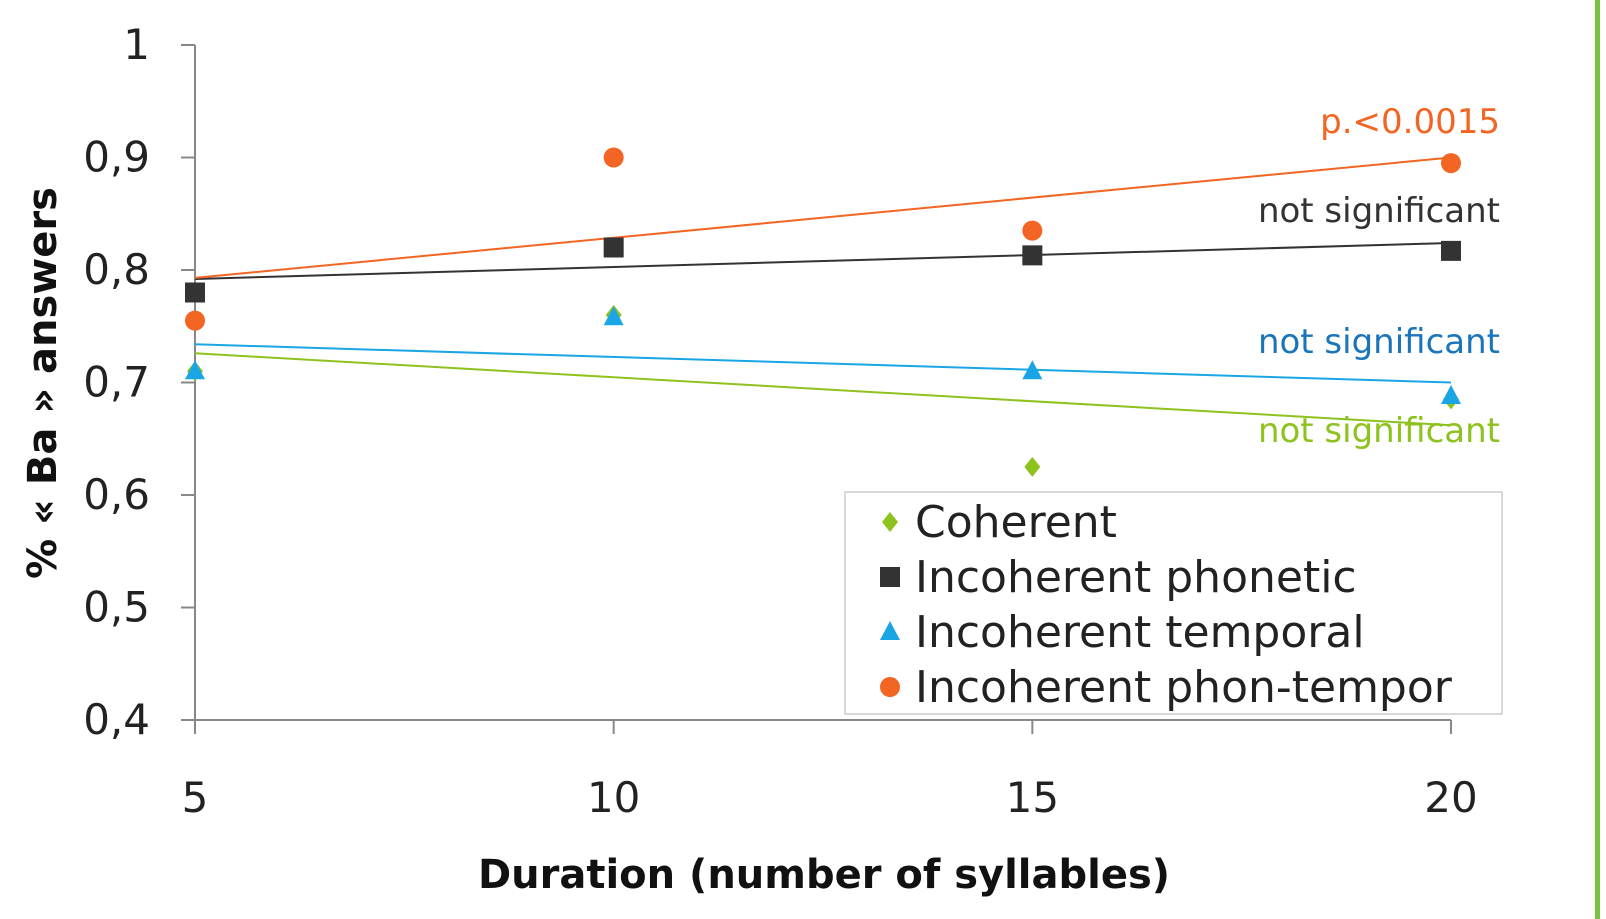  I want to click on trendline-incoherent-temporal, so click(823, 363).